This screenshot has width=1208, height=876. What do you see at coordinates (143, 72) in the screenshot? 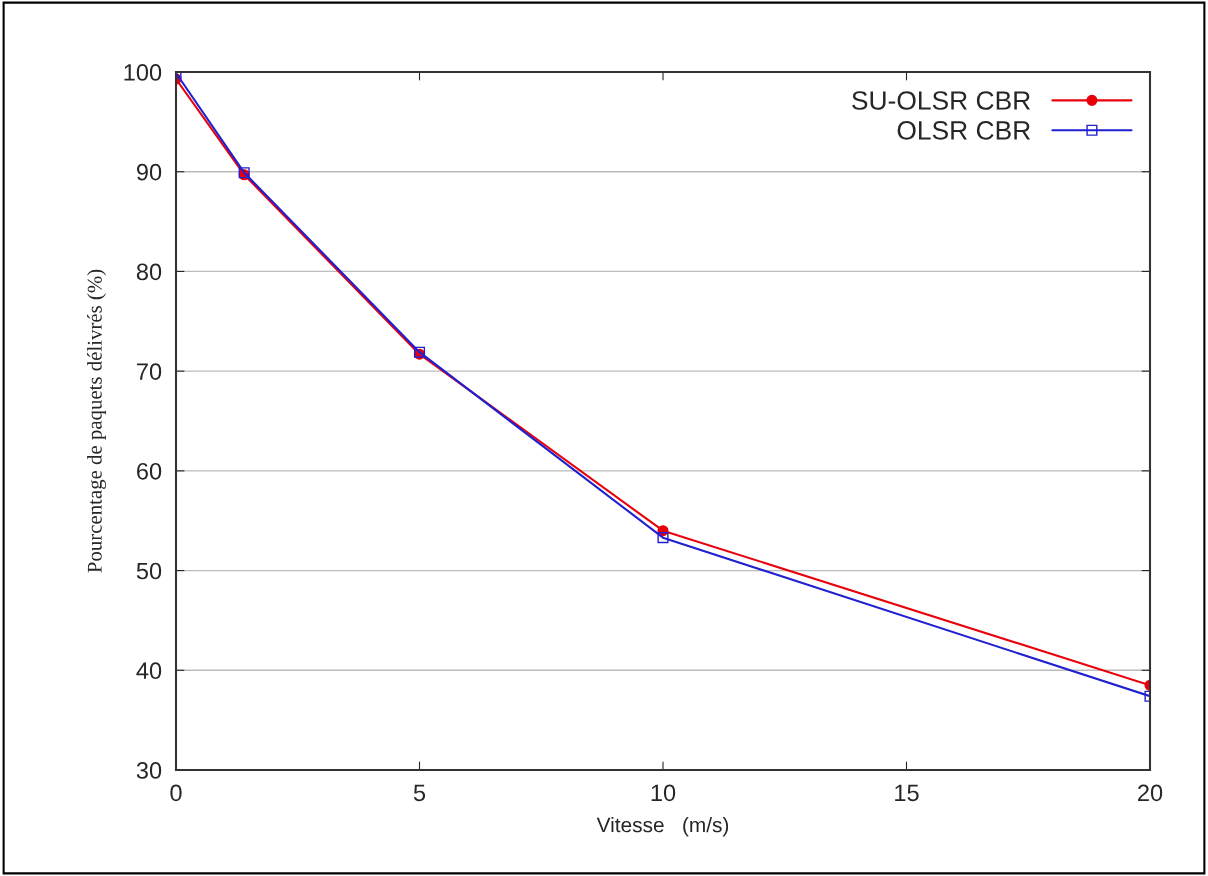
I see `y-tick-label: 100` at bounding box center [143, 72].